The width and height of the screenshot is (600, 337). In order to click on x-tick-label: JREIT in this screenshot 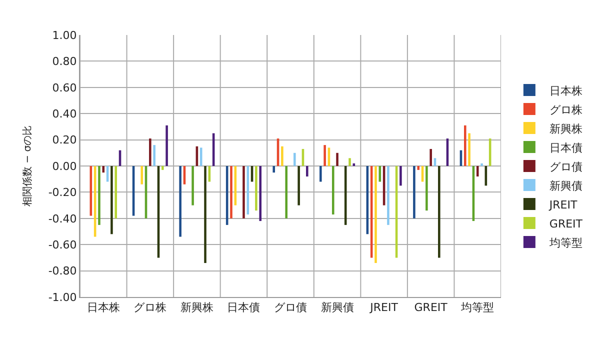, I will do `click(383, 307)`.